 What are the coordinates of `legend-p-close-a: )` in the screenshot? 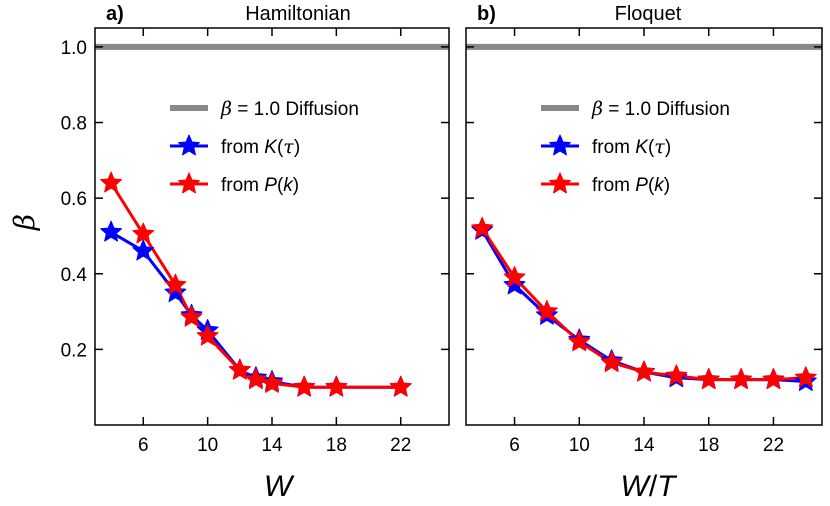 It's located at (296, 185).